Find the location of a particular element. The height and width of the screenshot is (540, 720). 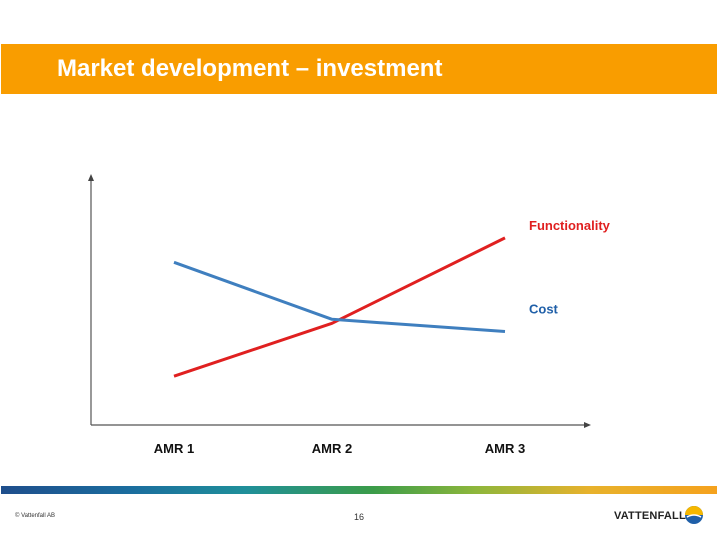

series-label-cost: Cost is located at coordinates (544, 309).